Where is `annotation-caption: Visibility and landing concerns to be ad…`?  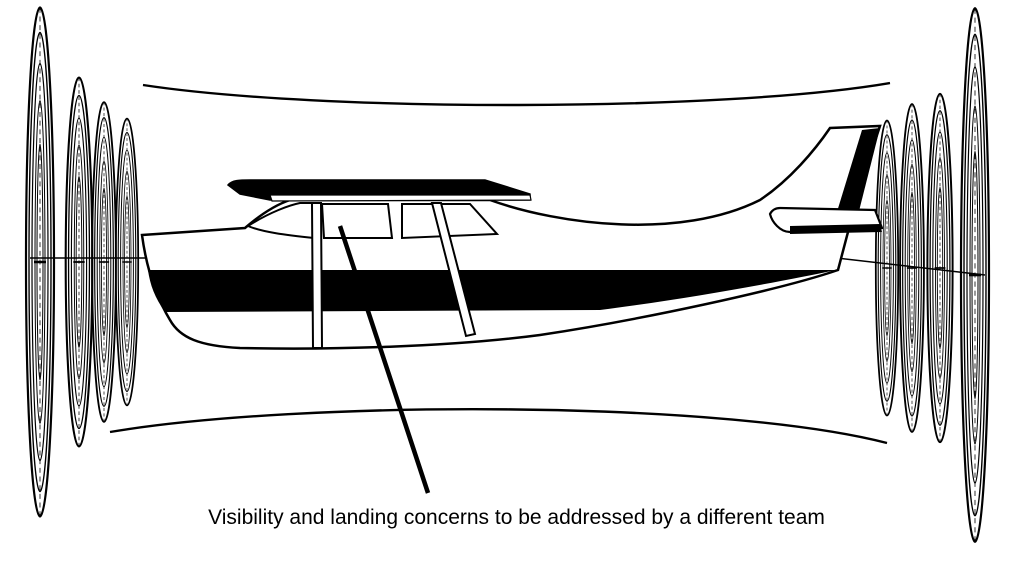
annotation-caption: Visibility and landing concerns to be ad… is located at coordinates (516, 517).